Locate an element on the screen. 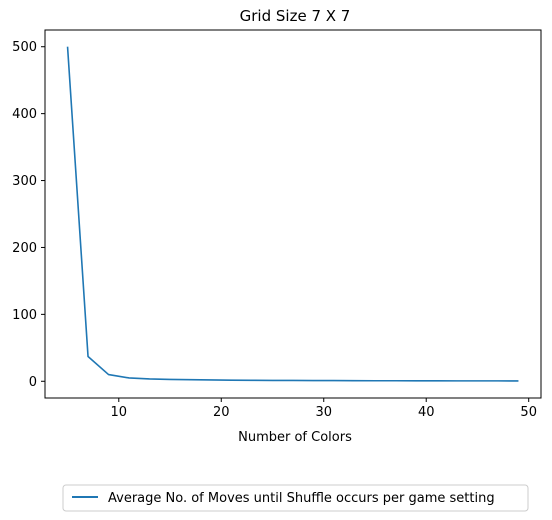  x-tick-label: 40 is located at coordinates (426, 412).